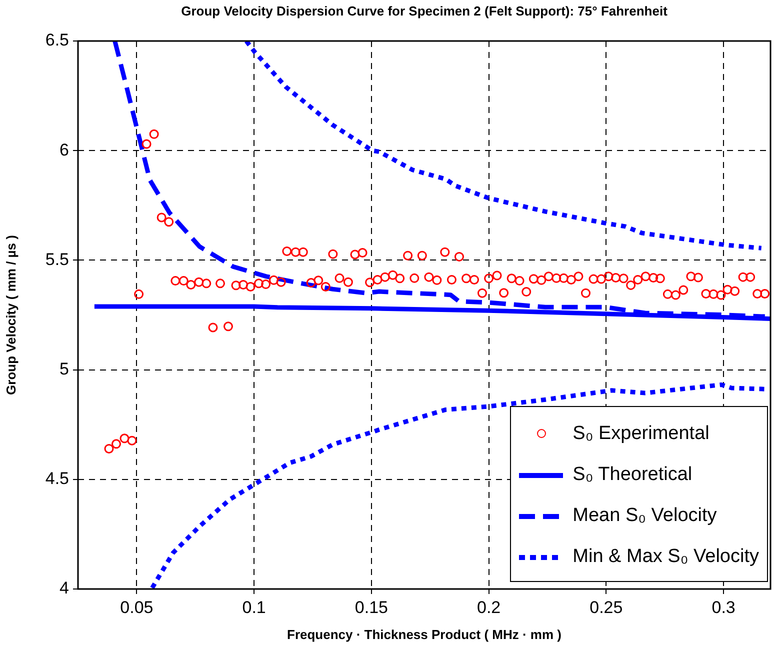 The height and width of the screenshot is (647, 776). Describe the element at coordinates (137, 607) in the screenshot. I see `x-tick-label: 0.05` at that location.